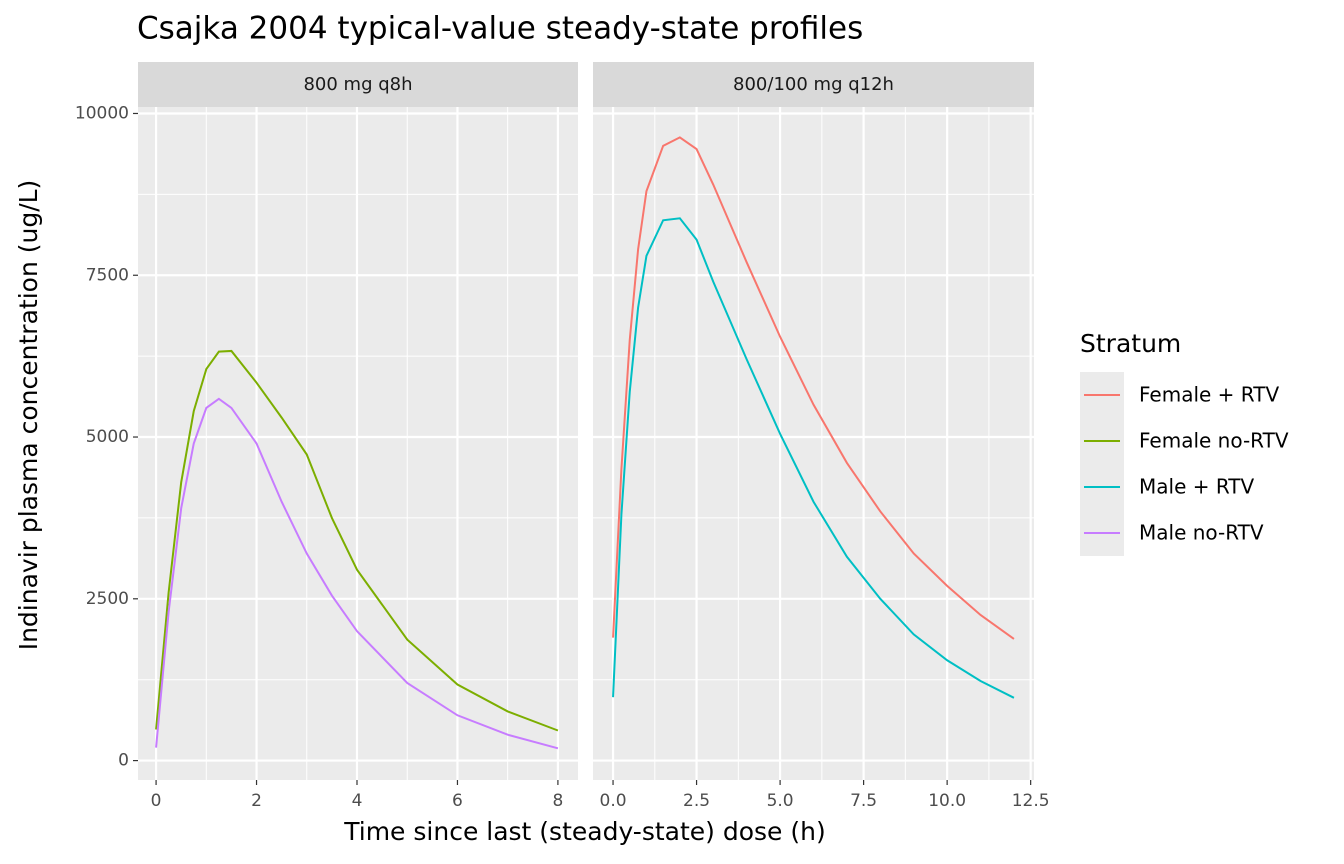 This screenshot has width=1344, height=864. Describe the element at coordinates (1201, 533) in the screenshot. I see `legend-label: Male no-RTV` at that location.